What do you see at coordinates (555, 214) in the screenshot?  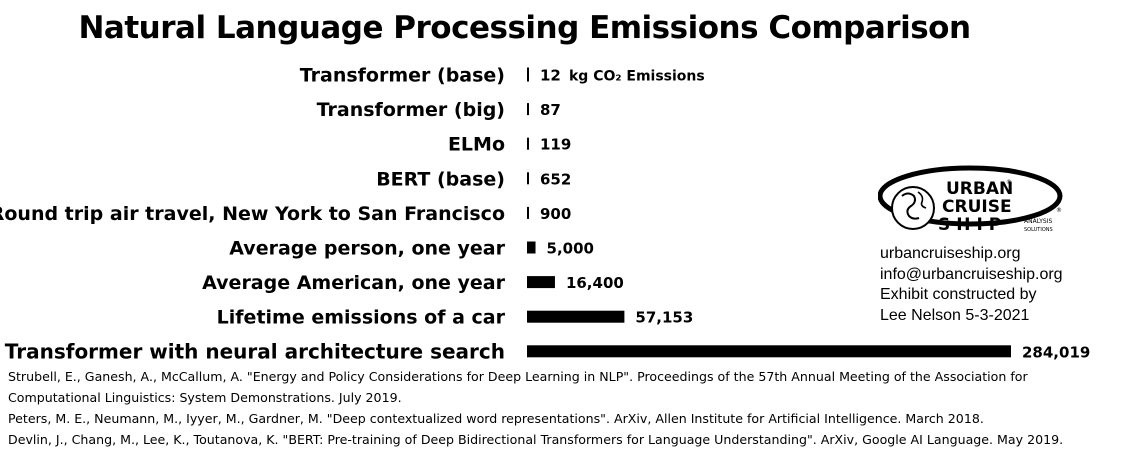 I see `value-label: 900` at bounding box center [555, 214].